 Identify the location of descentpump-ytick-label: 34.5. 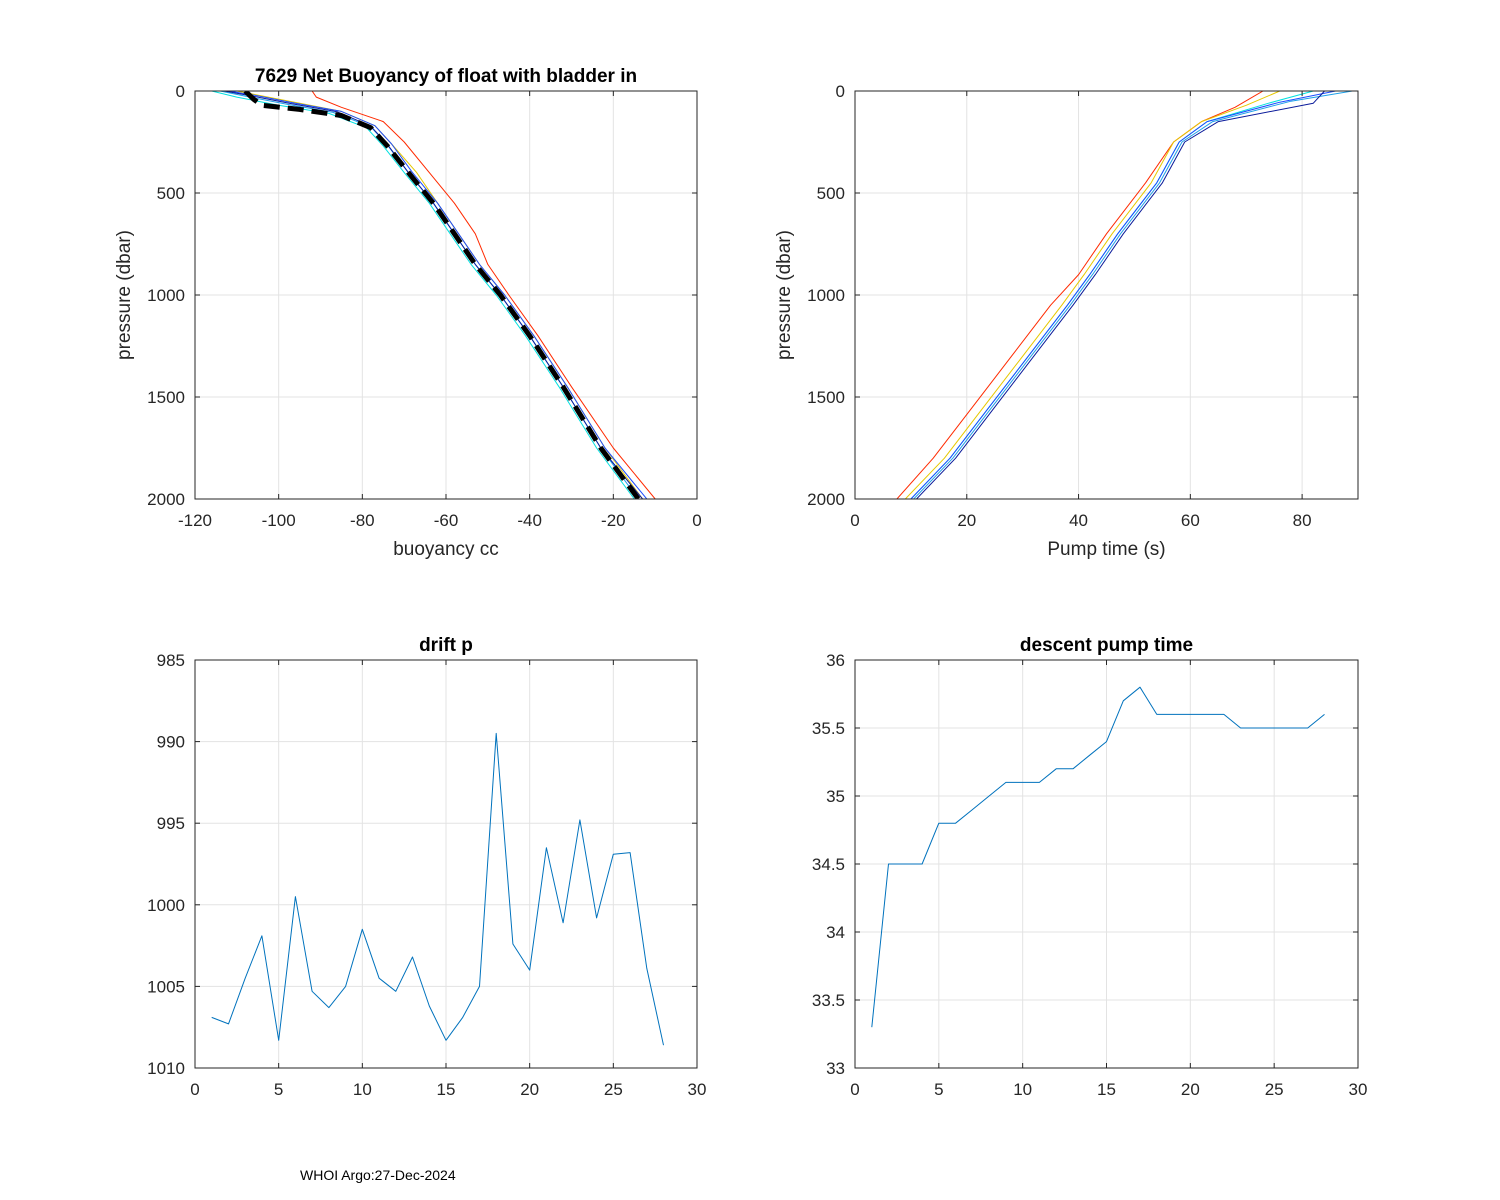
(828, 864).